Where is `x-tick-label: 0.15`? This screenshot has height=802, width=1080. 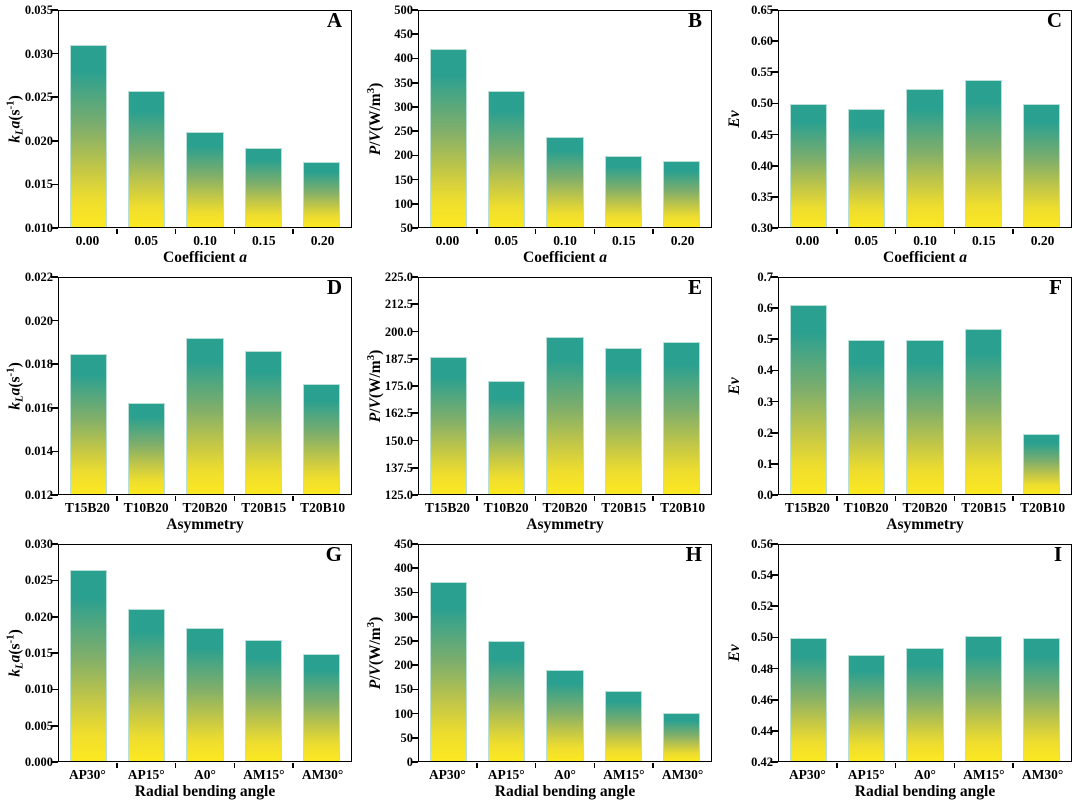 x-tick-label: 0.15 is located at coordinates (263, 240).